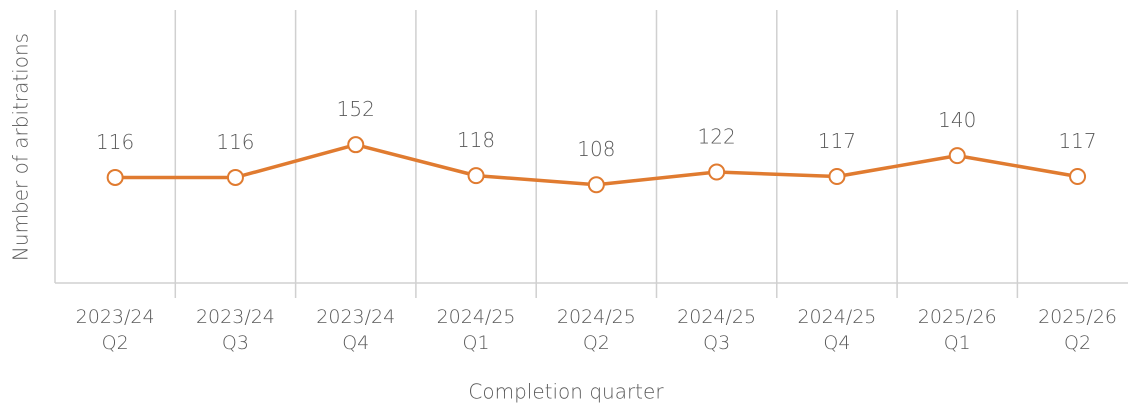  What do you see at coordinates (837, 330) in the screenshot?
I see `x-tick-label: 2024/25 Q4` at bounding box center [837, 330].